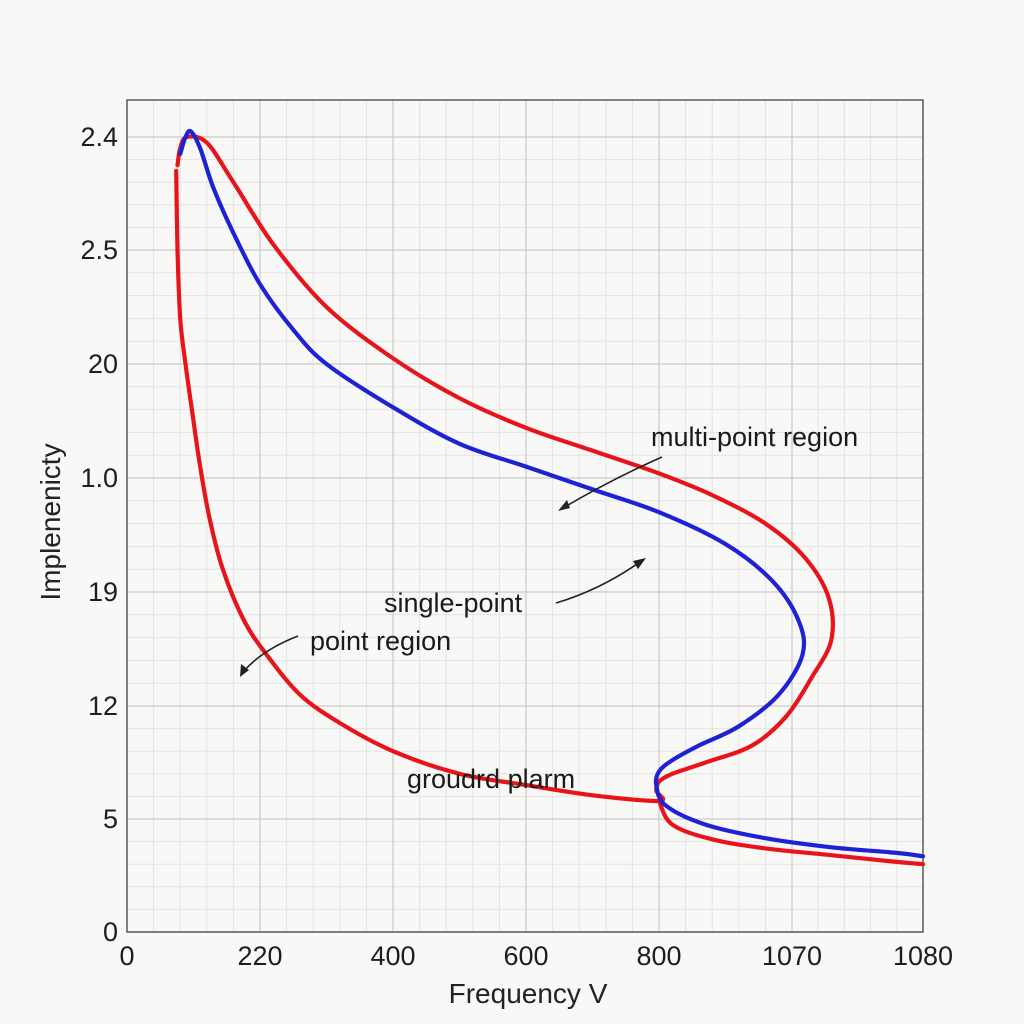 Image resolution: width=1024 pixels, height=1024 pixels. Describe the element at coordinates (380, 641) in the screenshot. I see `annotation-point-region: point region` at that location.